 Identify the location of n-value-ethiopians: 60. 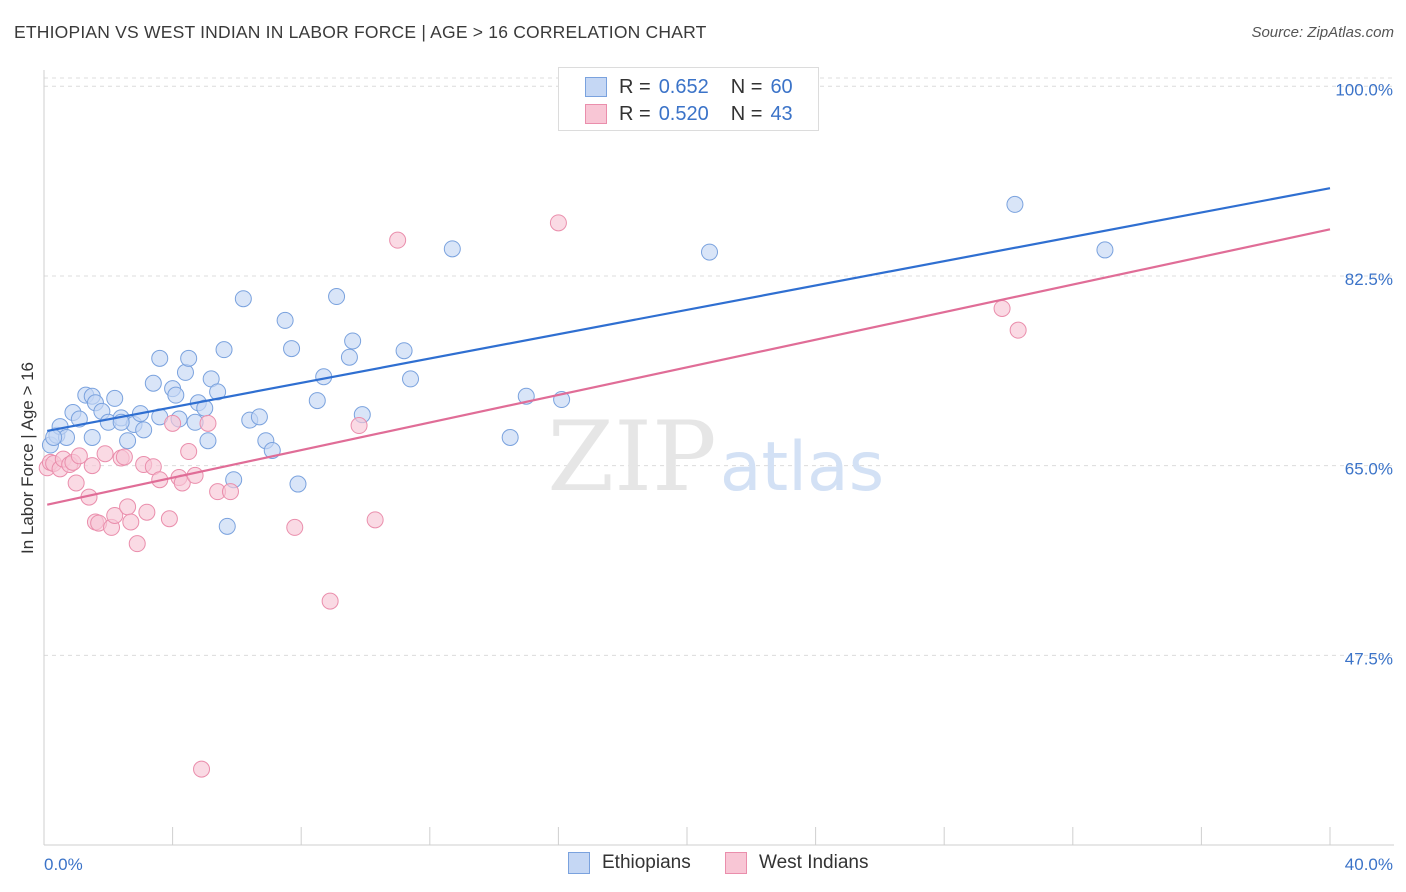
(781, 86).